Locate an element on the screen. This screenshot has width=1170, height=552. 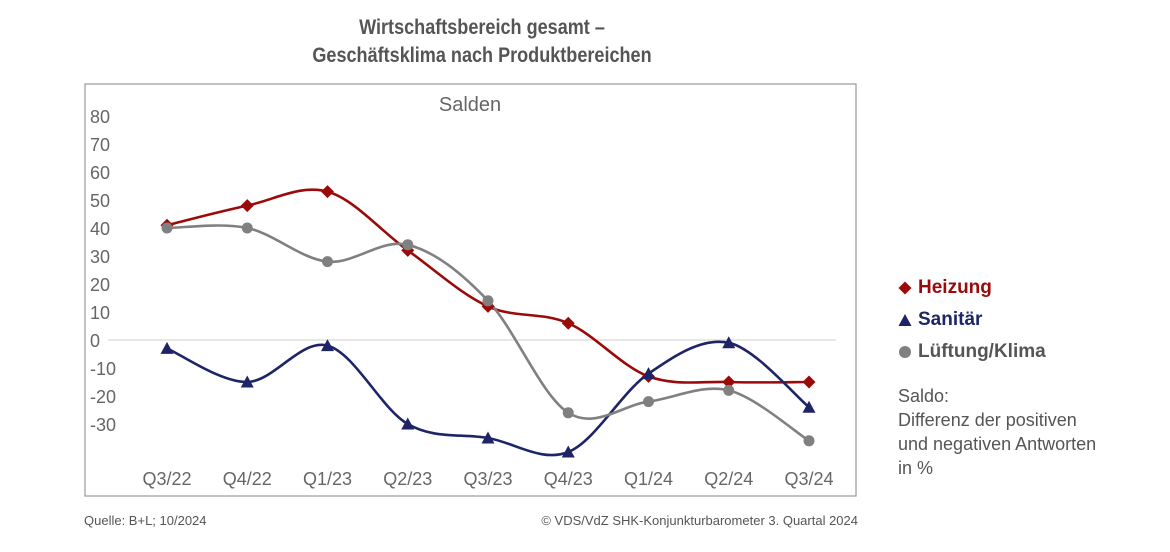
y-tick-label: -10 is located at coordinates (103, 369).